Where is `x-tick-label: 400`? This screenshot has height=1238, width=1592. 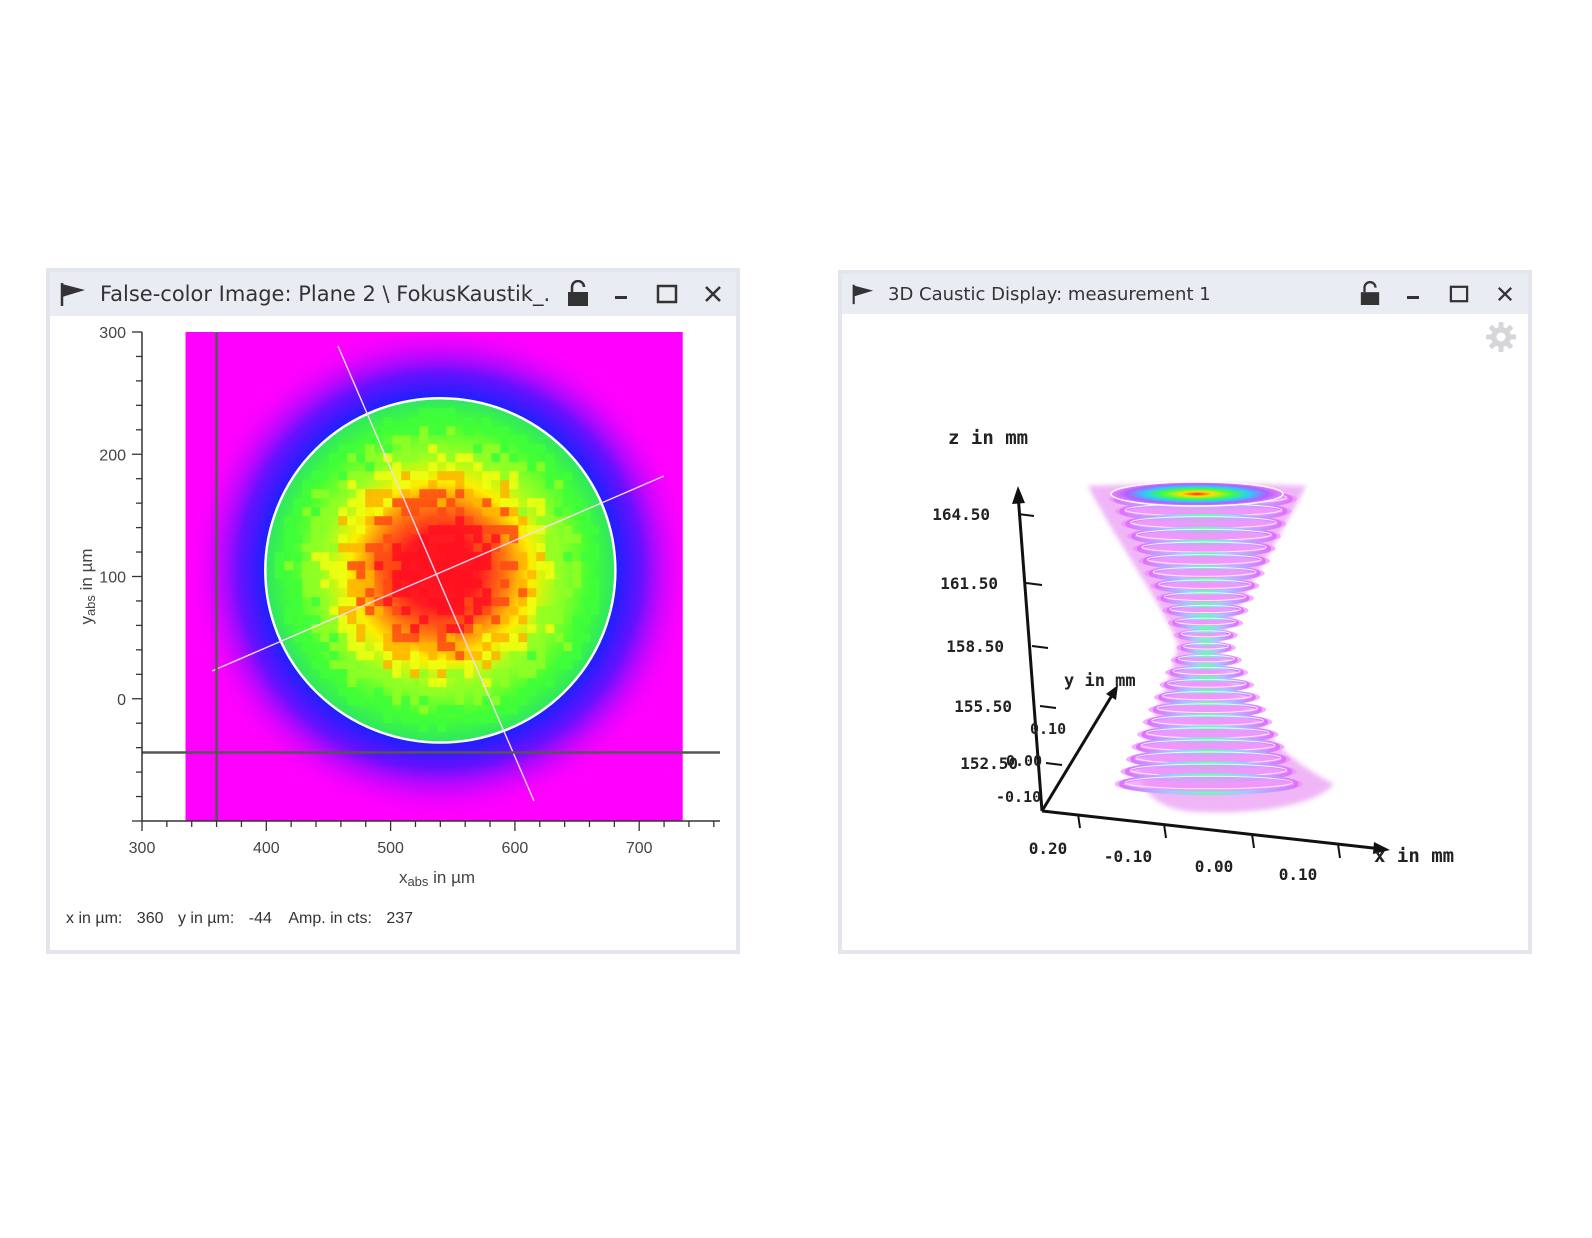 x-tick-label: 400 is located at coordinates (266, 848).